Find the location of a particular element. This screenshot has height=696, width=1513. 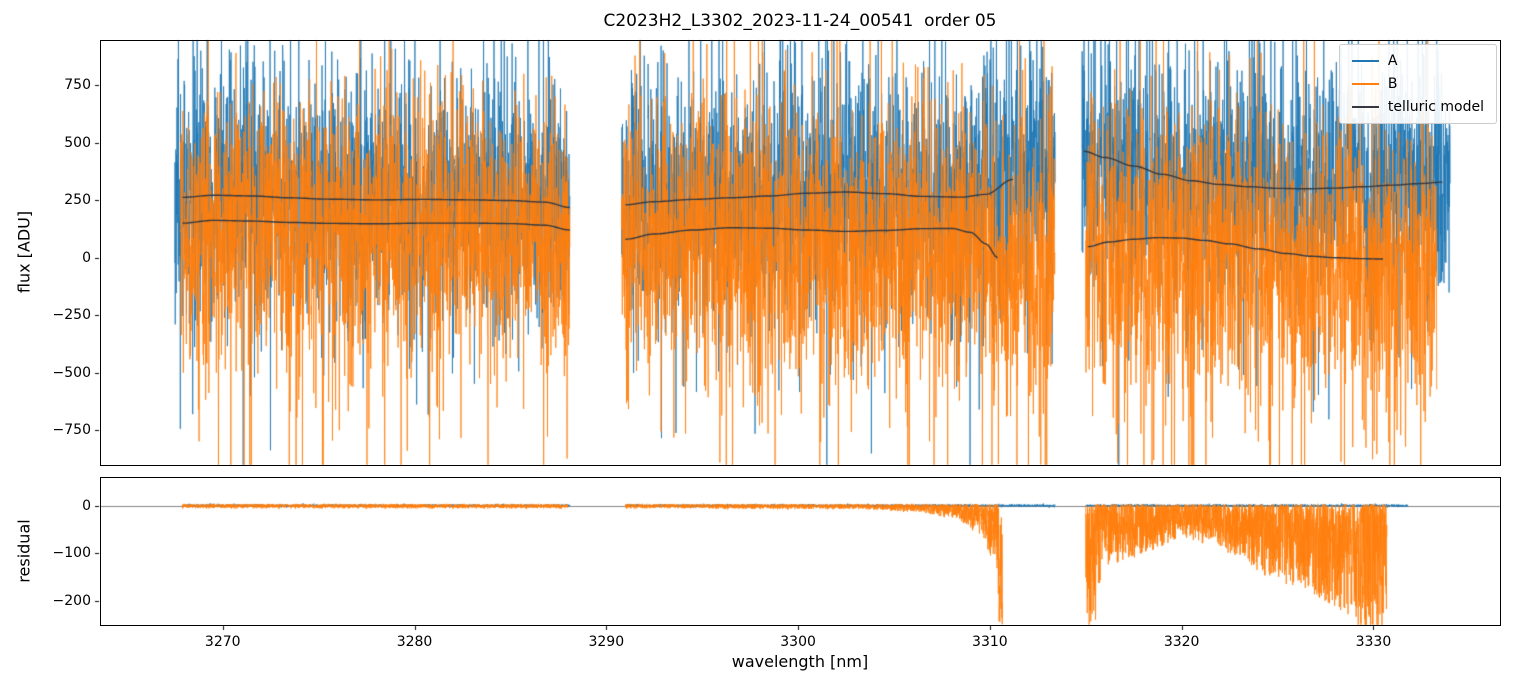

x-tick-label: 3310 is located at coordinates (990, 642).